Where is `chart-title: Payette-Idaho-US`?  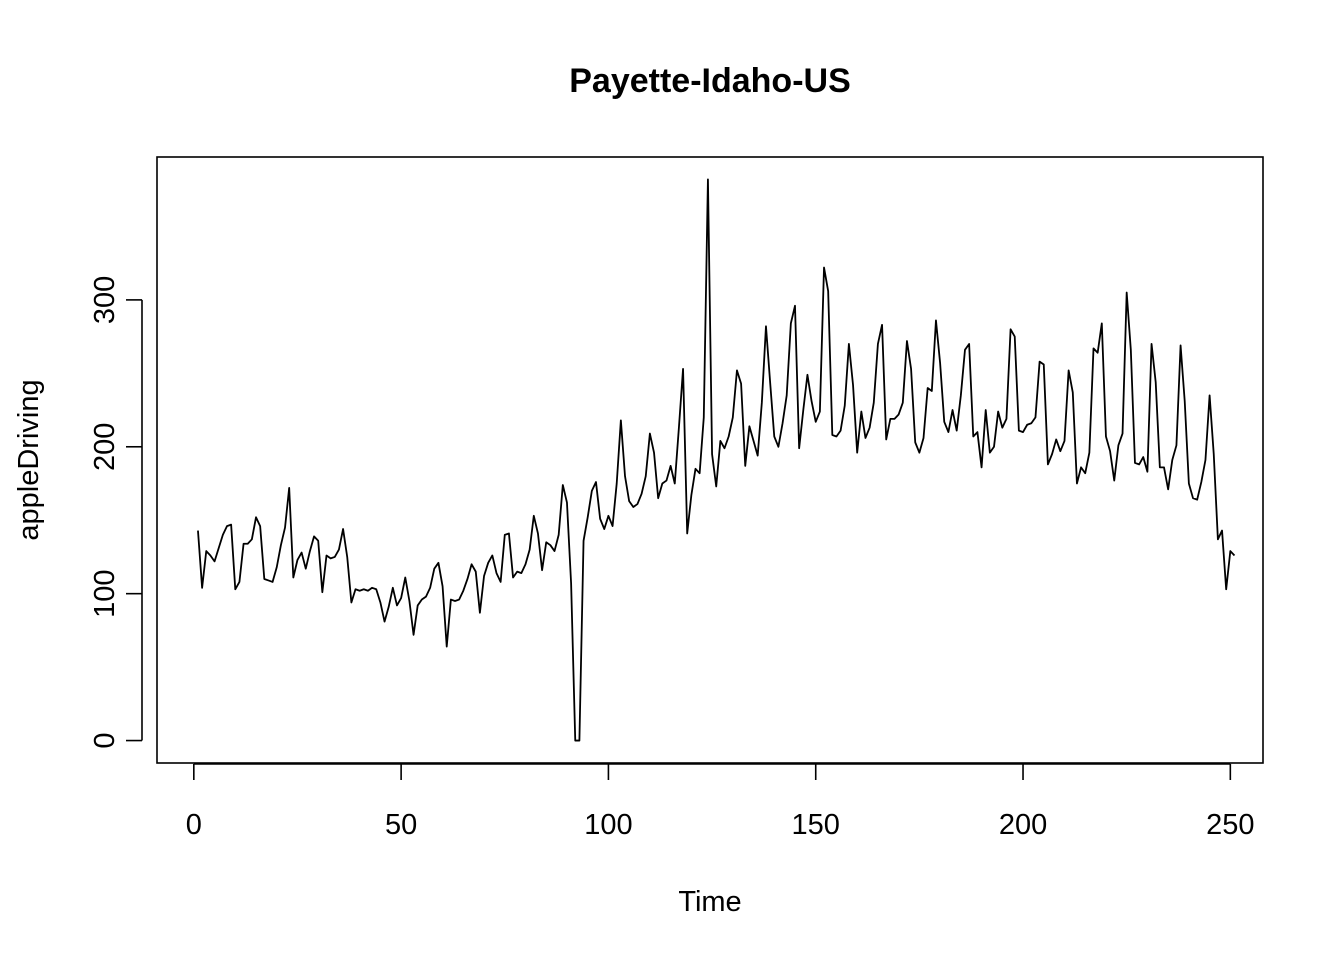 chart-title: Payette-Idaho-US is located at coordinates (710, 81).